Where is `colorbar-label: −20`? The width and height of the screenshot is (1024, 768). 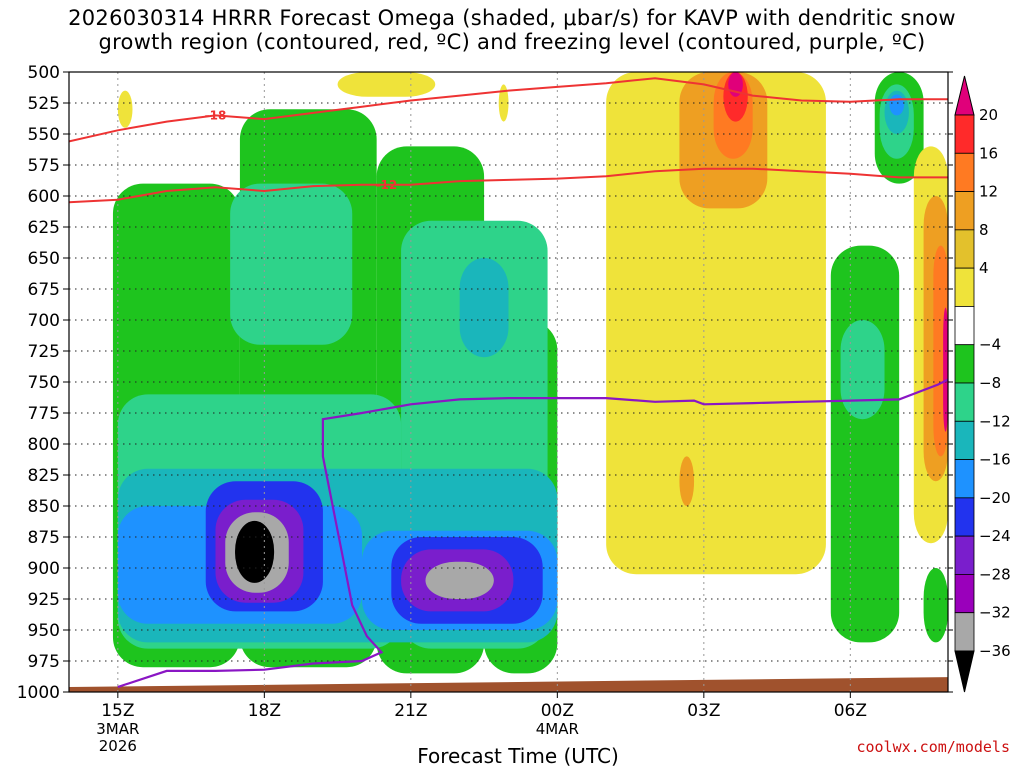
colorbar-label: −20 is located at coordinates (995, 498).